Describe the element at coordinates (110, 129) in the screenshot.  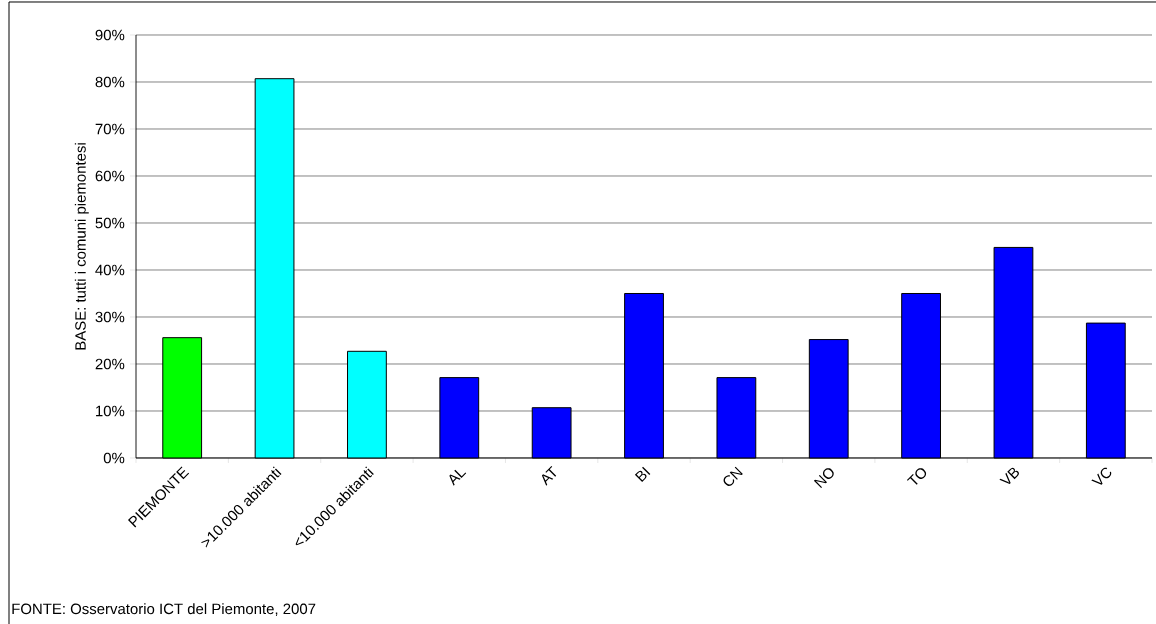
I see `y-tick-label: 70%` at that location.